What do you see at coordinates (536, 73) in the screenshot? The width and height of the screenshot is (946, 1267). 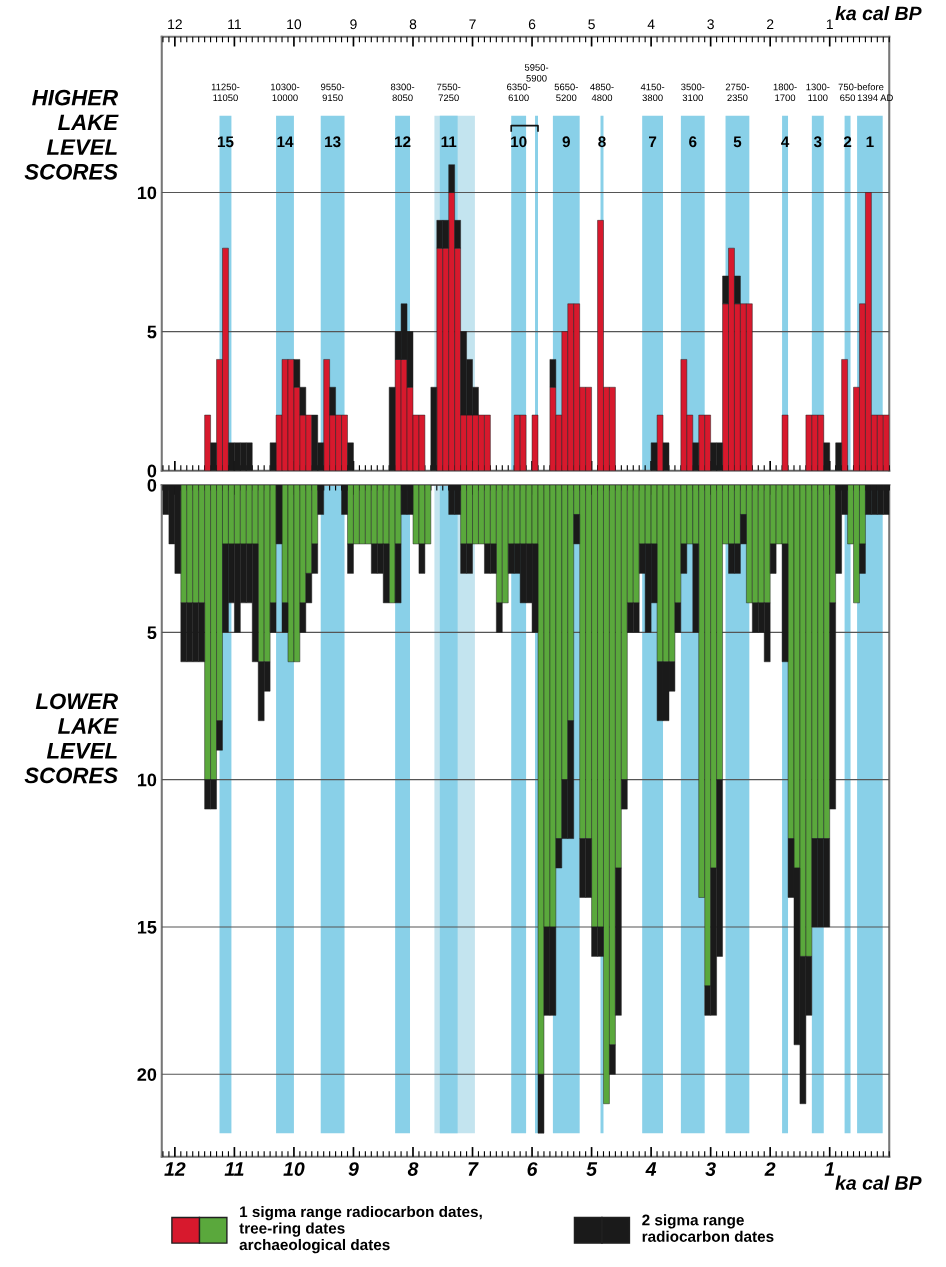 I see `annotation: 5950- 5900` at bounding box center [536, 73].